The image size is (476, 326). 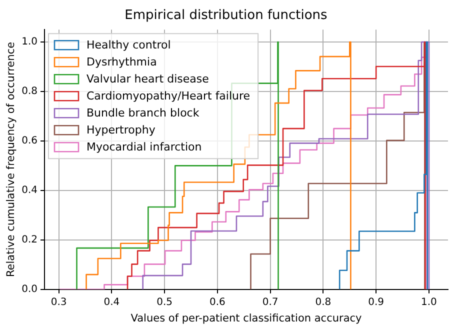 What do you see at coordinates (323, 302) in the screenshot?
I see `x-tick-label: 0.8` at bounding box center [323, 302].